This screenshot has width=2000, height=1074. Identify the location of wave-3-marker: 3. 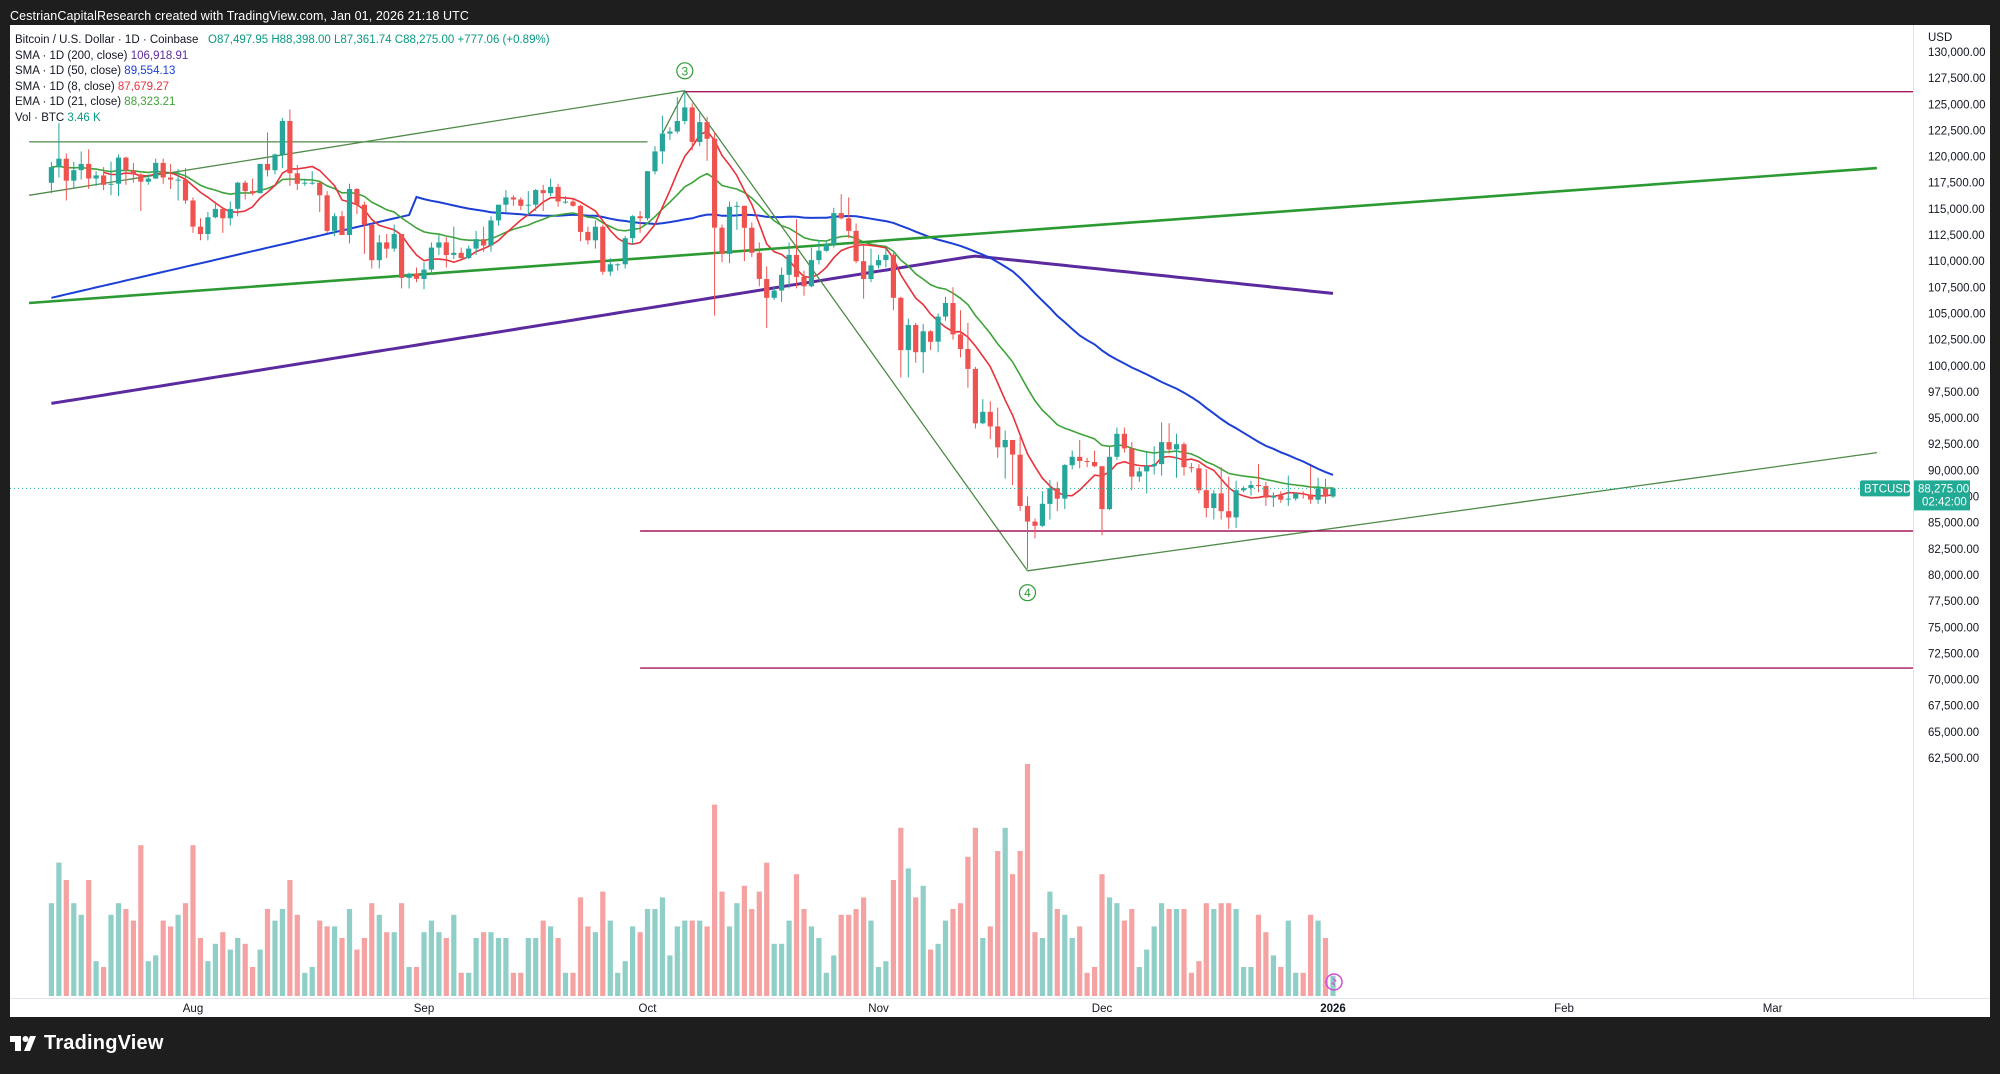
(685, 71).